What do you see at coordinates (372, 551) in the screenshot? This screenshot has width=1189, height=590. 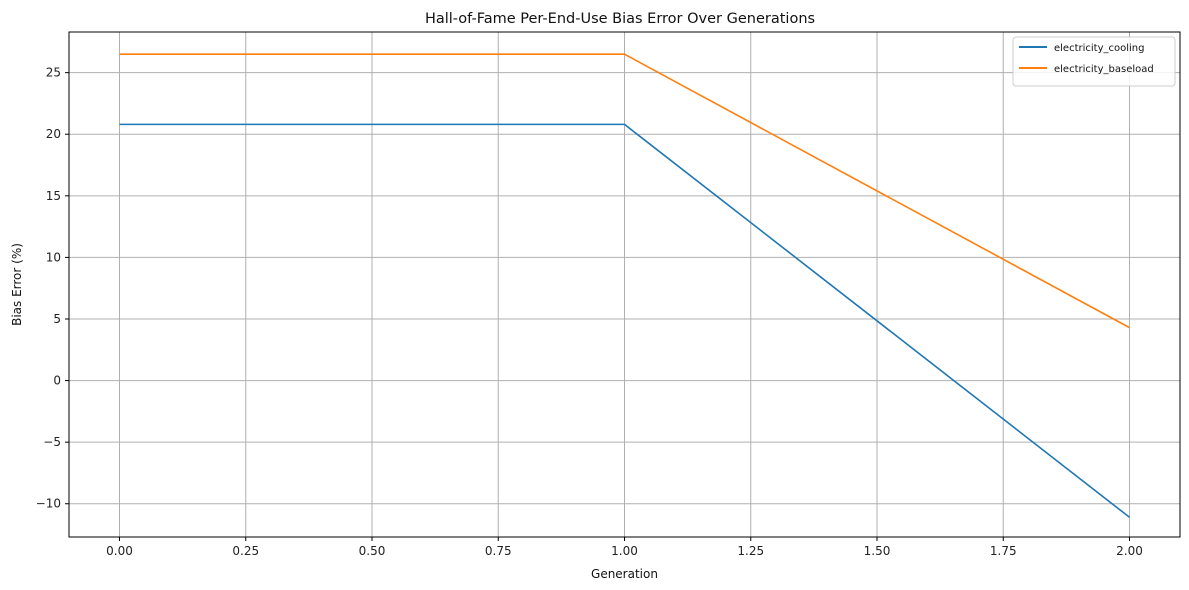 I see `x-tick-label: 0.50` at bounding box center [372, 551].